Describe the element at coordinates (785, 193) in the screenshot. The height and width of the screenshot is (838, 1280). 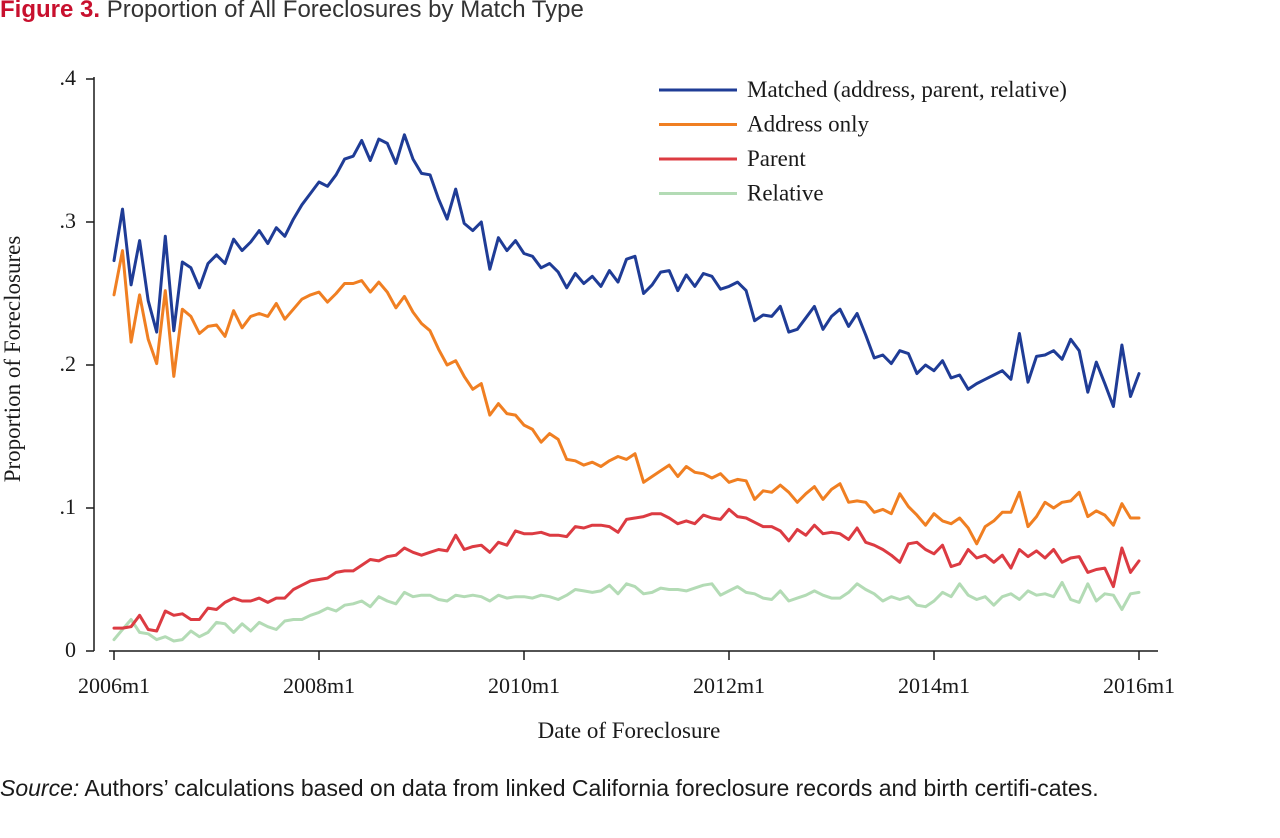
I see `legend-label: Relative` at that location.